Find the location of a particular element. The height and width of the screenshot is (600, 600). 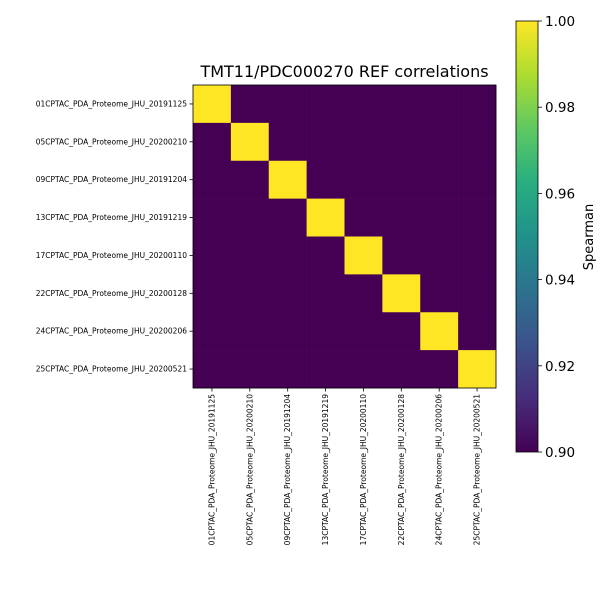

y-tick-label: 24CPTAC_PDA_Proteome_JHU_20200206 is located at coordinates (112, 331).